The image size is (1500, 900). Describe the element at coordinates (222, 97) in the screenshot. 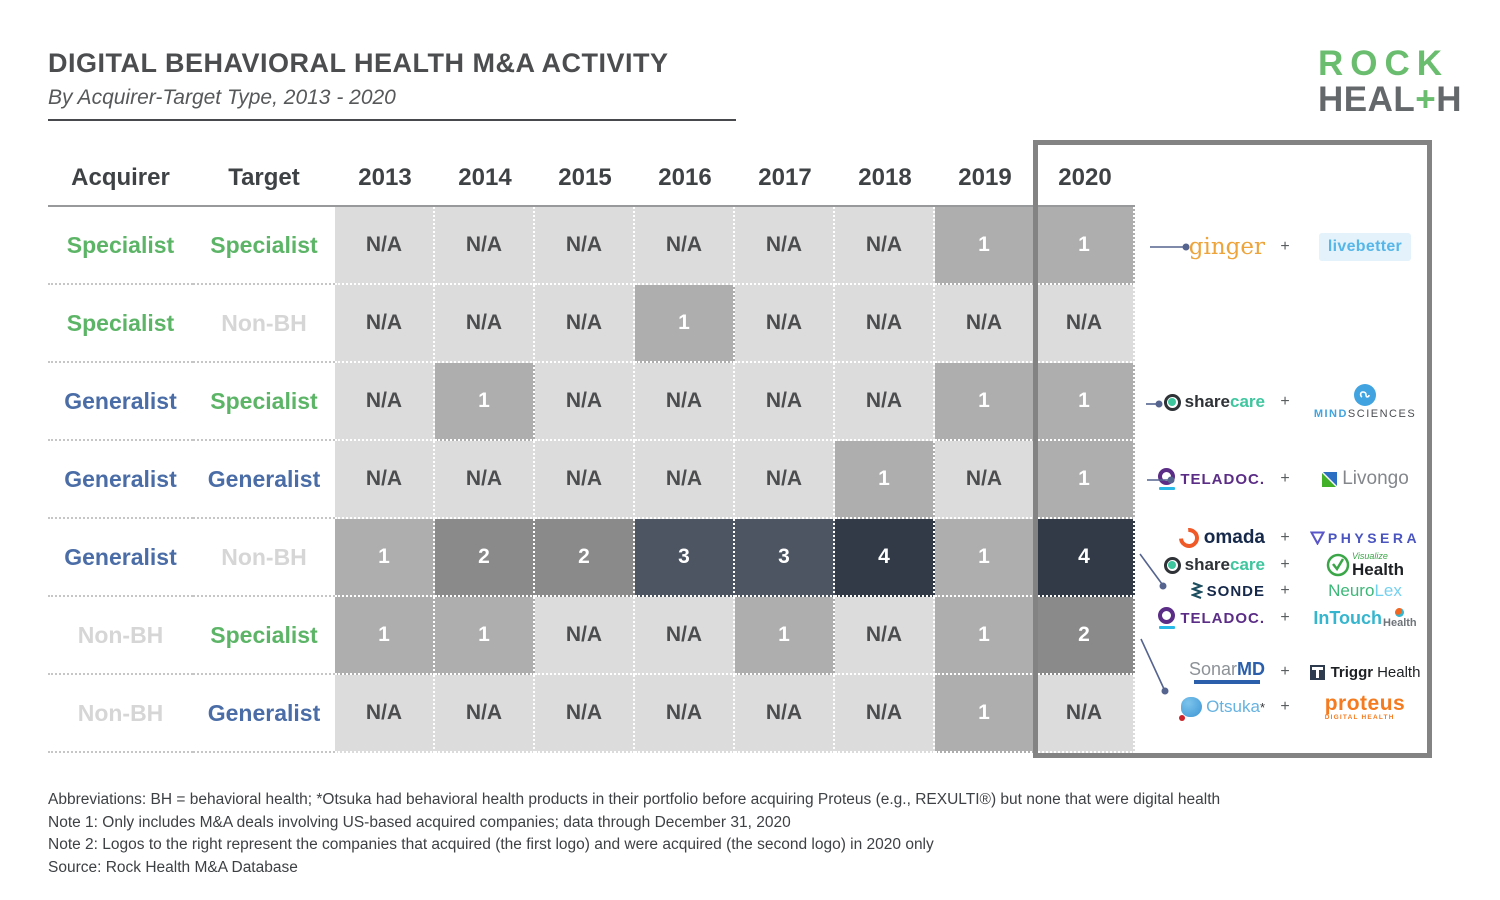

I see `page-subtitle: By Acquirer-Target Type, 2013 - 2020` at that location.